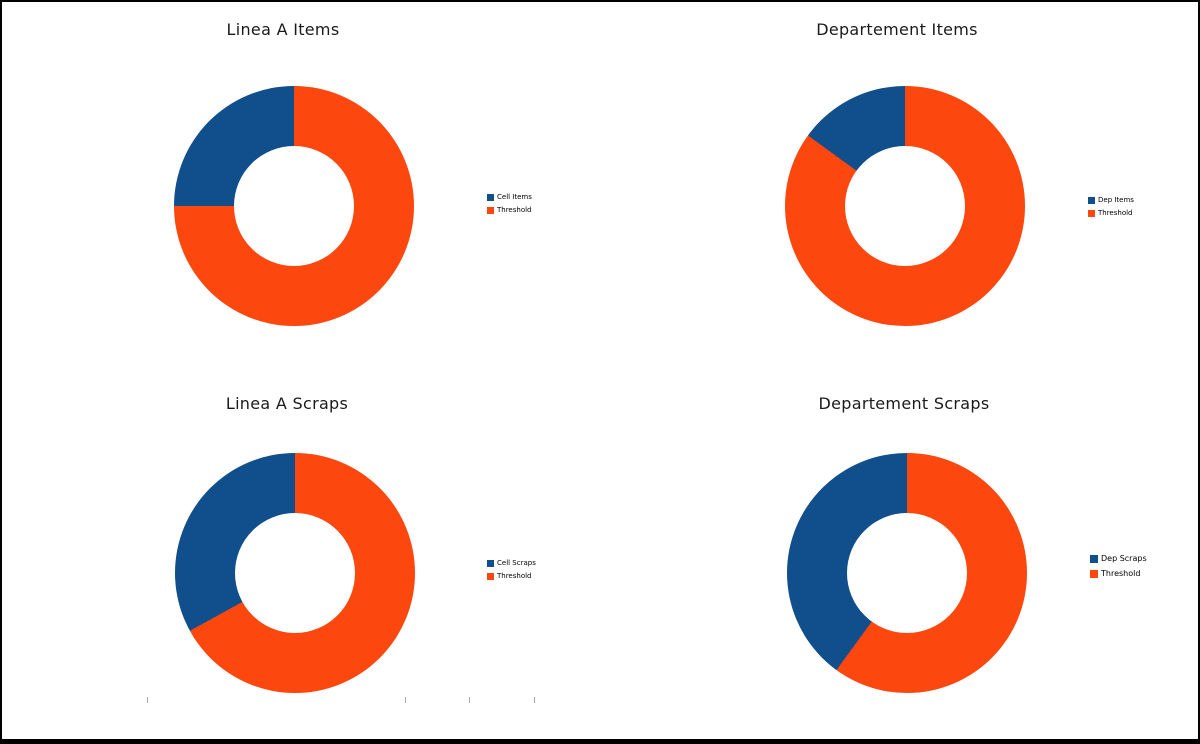 This screenshot has width=1200, height=744. I want to click on legend: Cell Items Threshold, so click(509, 203).